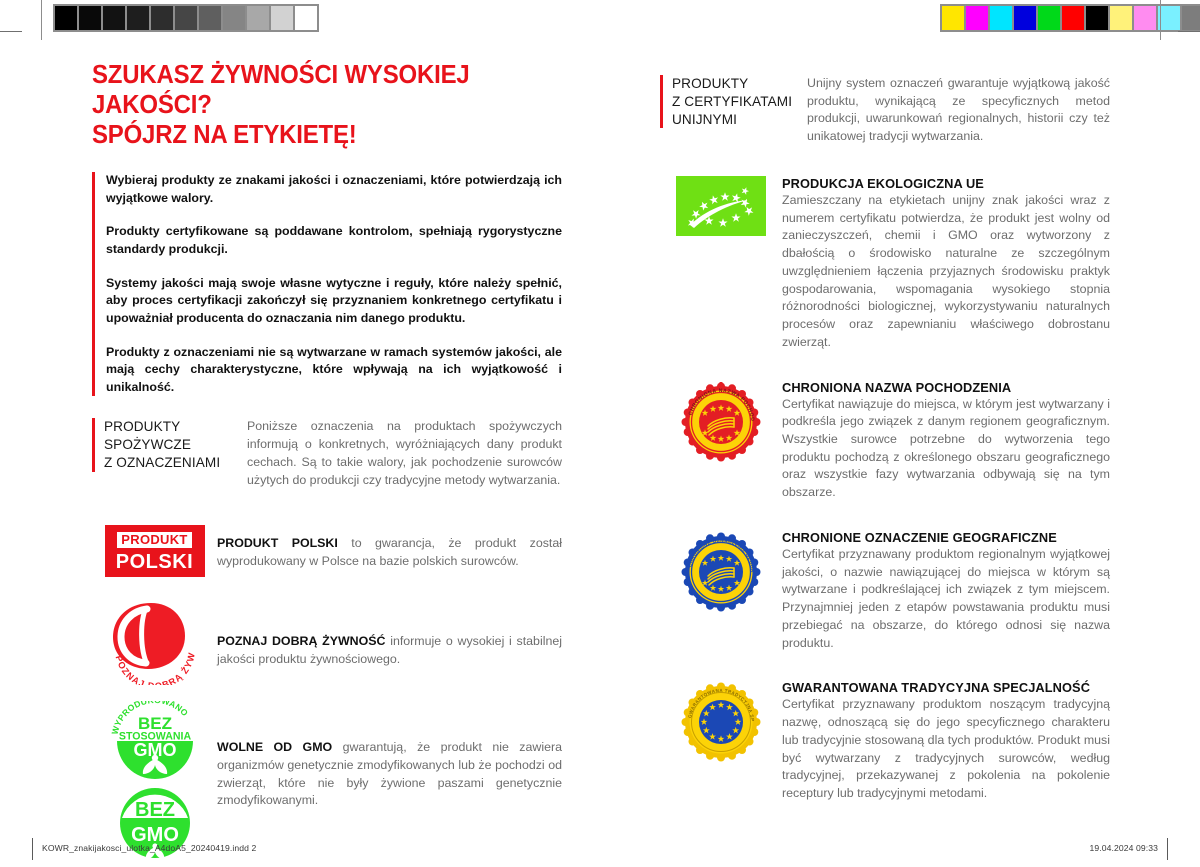  I want to click on pdo-seal-wrap: CHRONIONA NAZWA POCHODZENIA, so click(721, 422).